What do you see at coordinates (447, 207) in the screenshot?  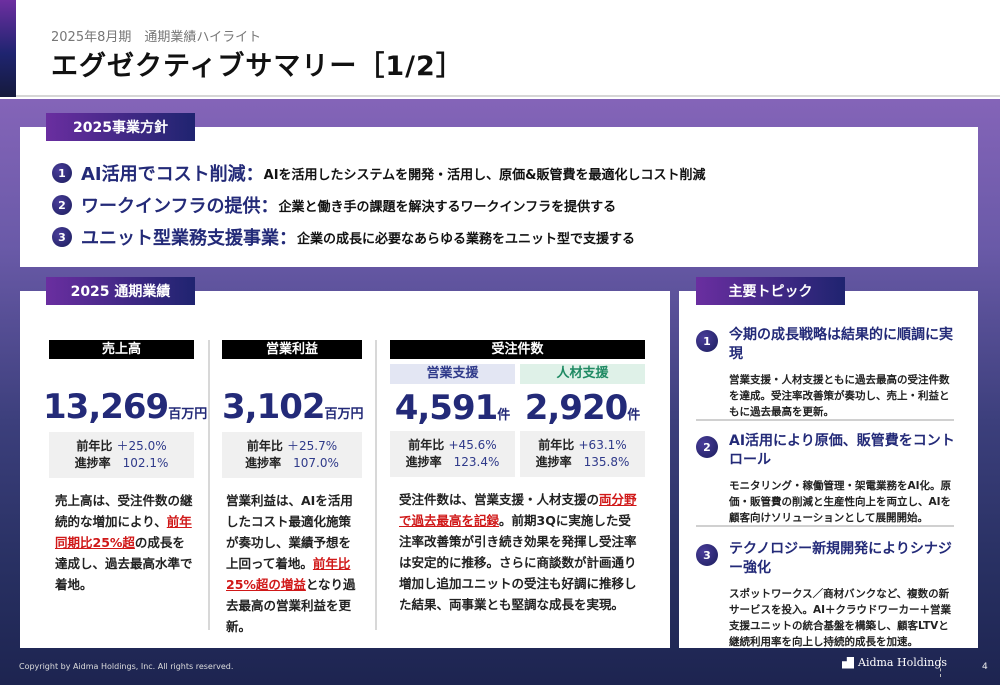 I see `policy-desc: 企業と働き手の課題を解決するワークインフラを提供する` at bounding box center [447, 207].